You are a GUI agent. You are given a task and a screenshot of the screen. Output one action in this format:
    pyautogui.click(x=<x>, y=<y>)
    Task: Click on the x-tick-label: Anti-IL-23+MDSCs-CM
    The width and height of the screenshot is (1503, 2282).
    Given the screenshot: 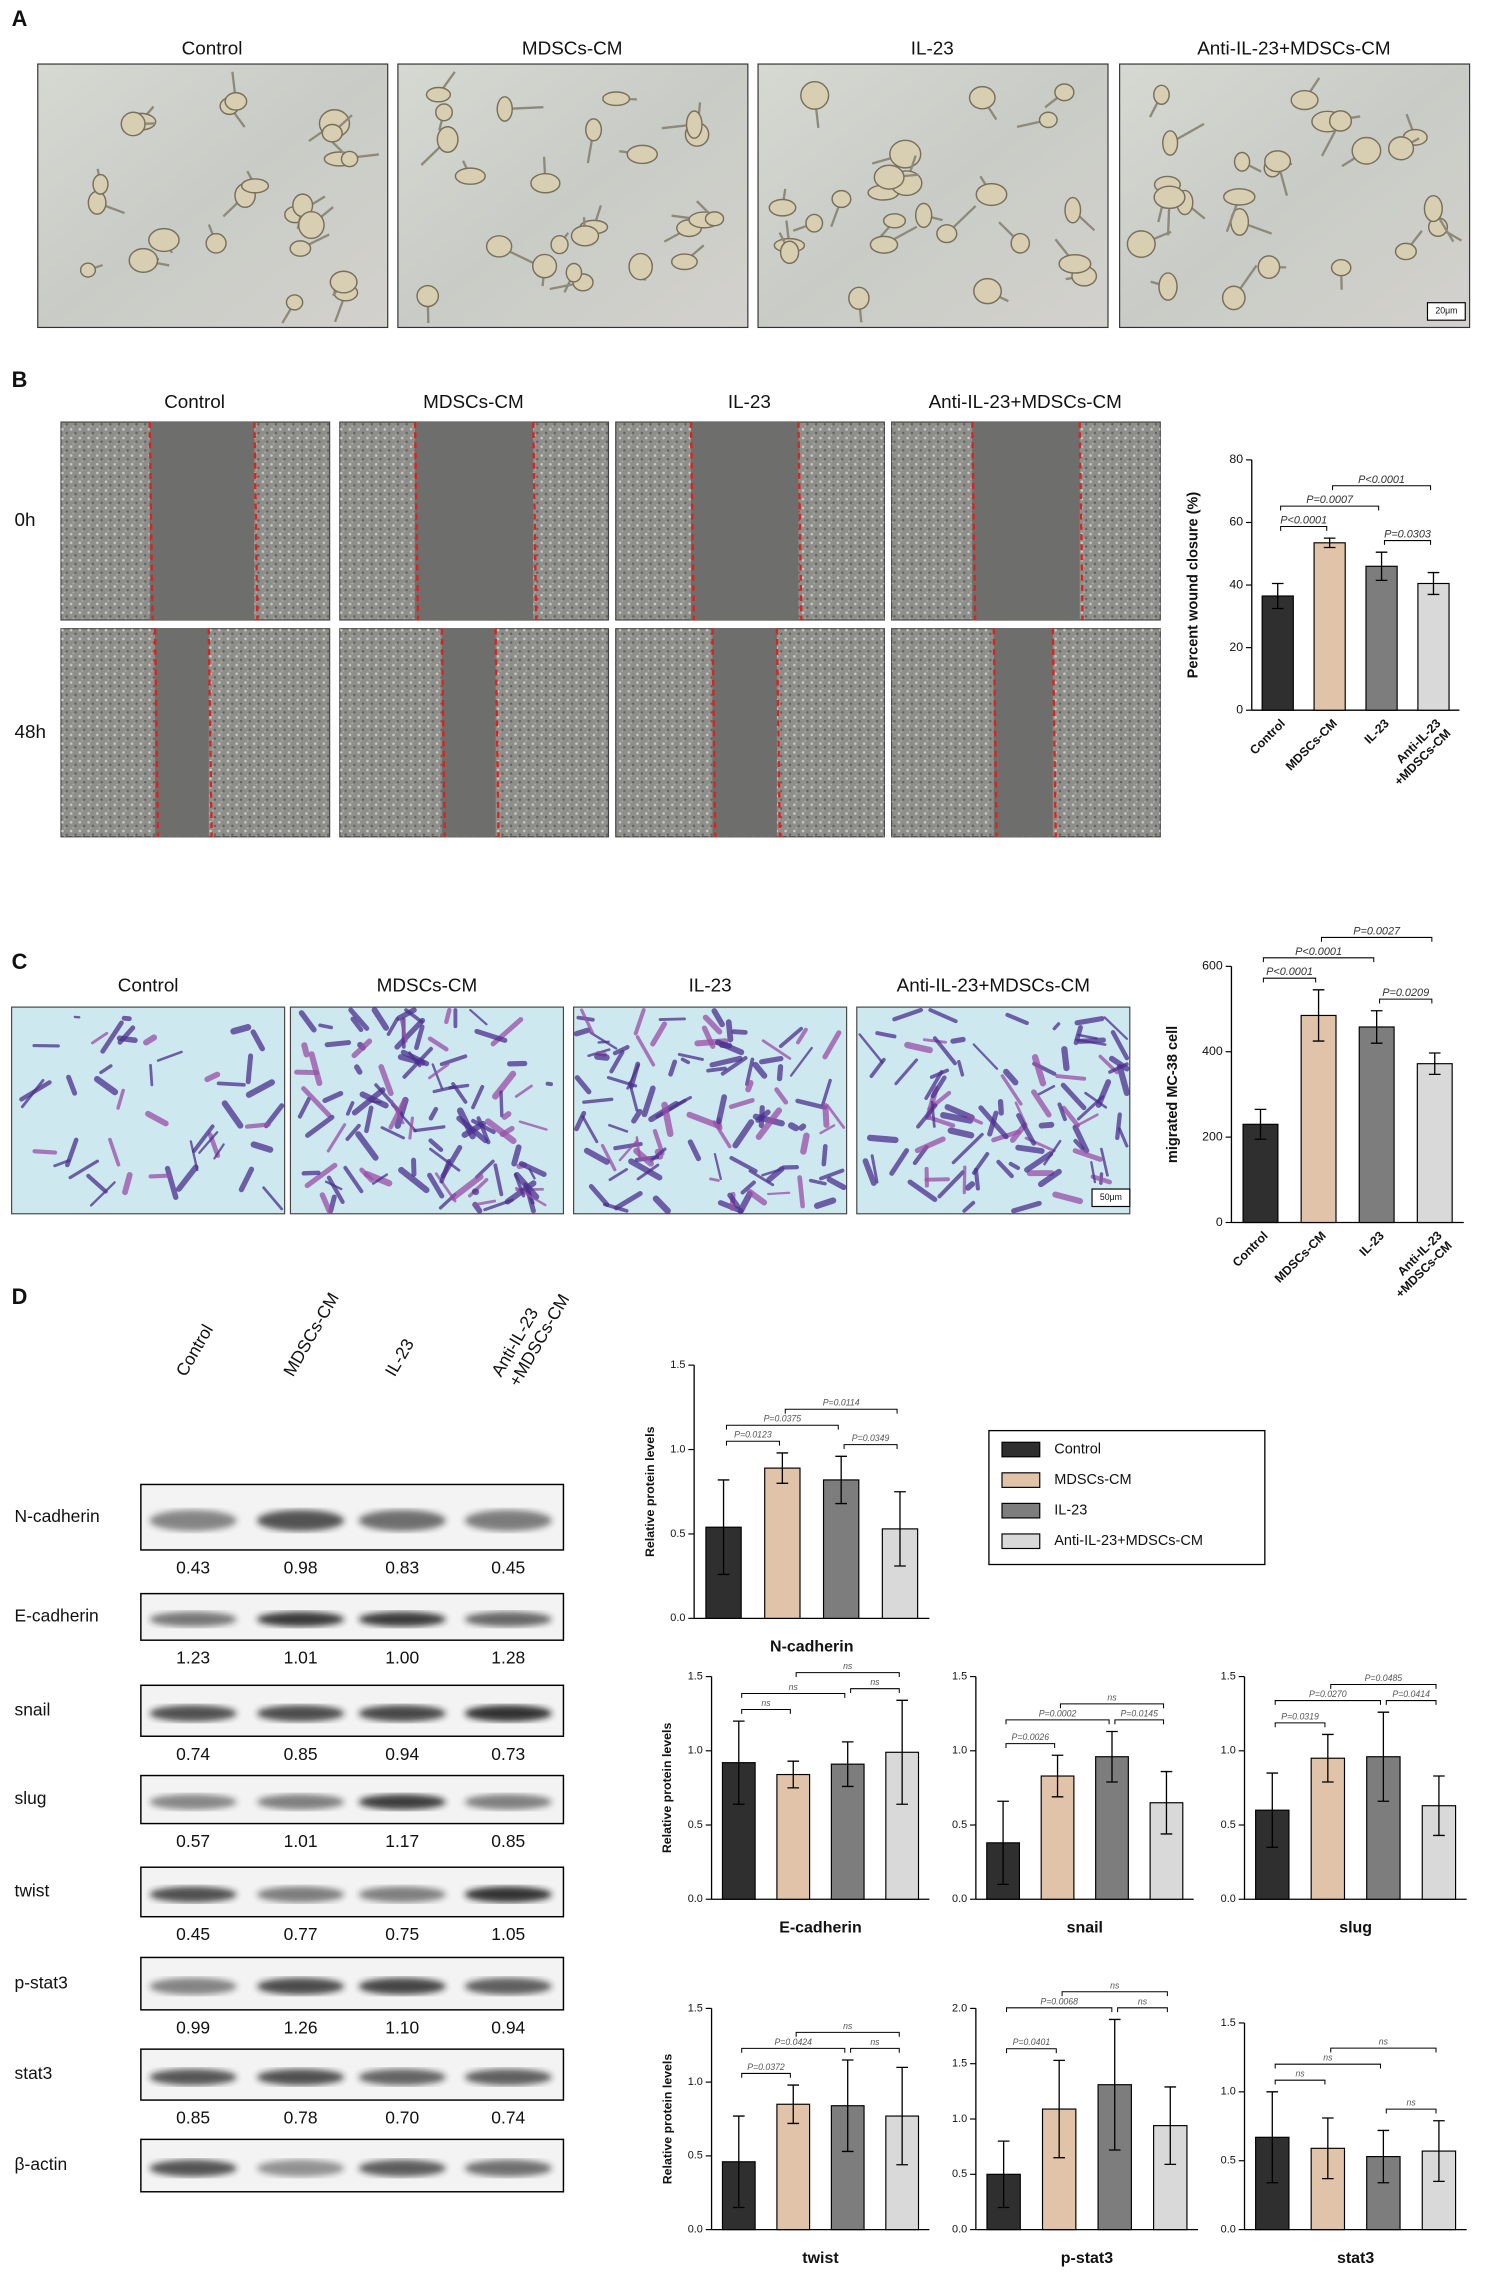 What is the action you would take?
    pyautogui.click(x=1419, y=1265)
    